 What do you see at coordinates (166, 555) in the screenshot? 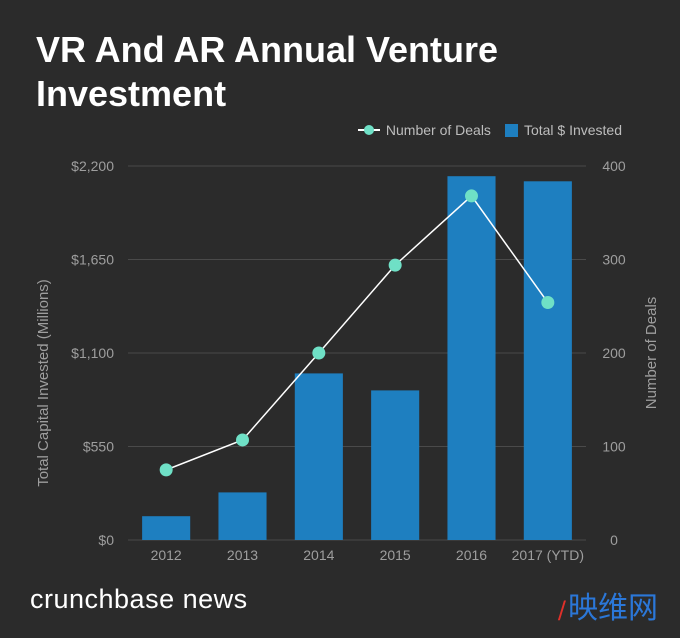
I see `x-tick-label: 2012` at bounding box center [166, 555].